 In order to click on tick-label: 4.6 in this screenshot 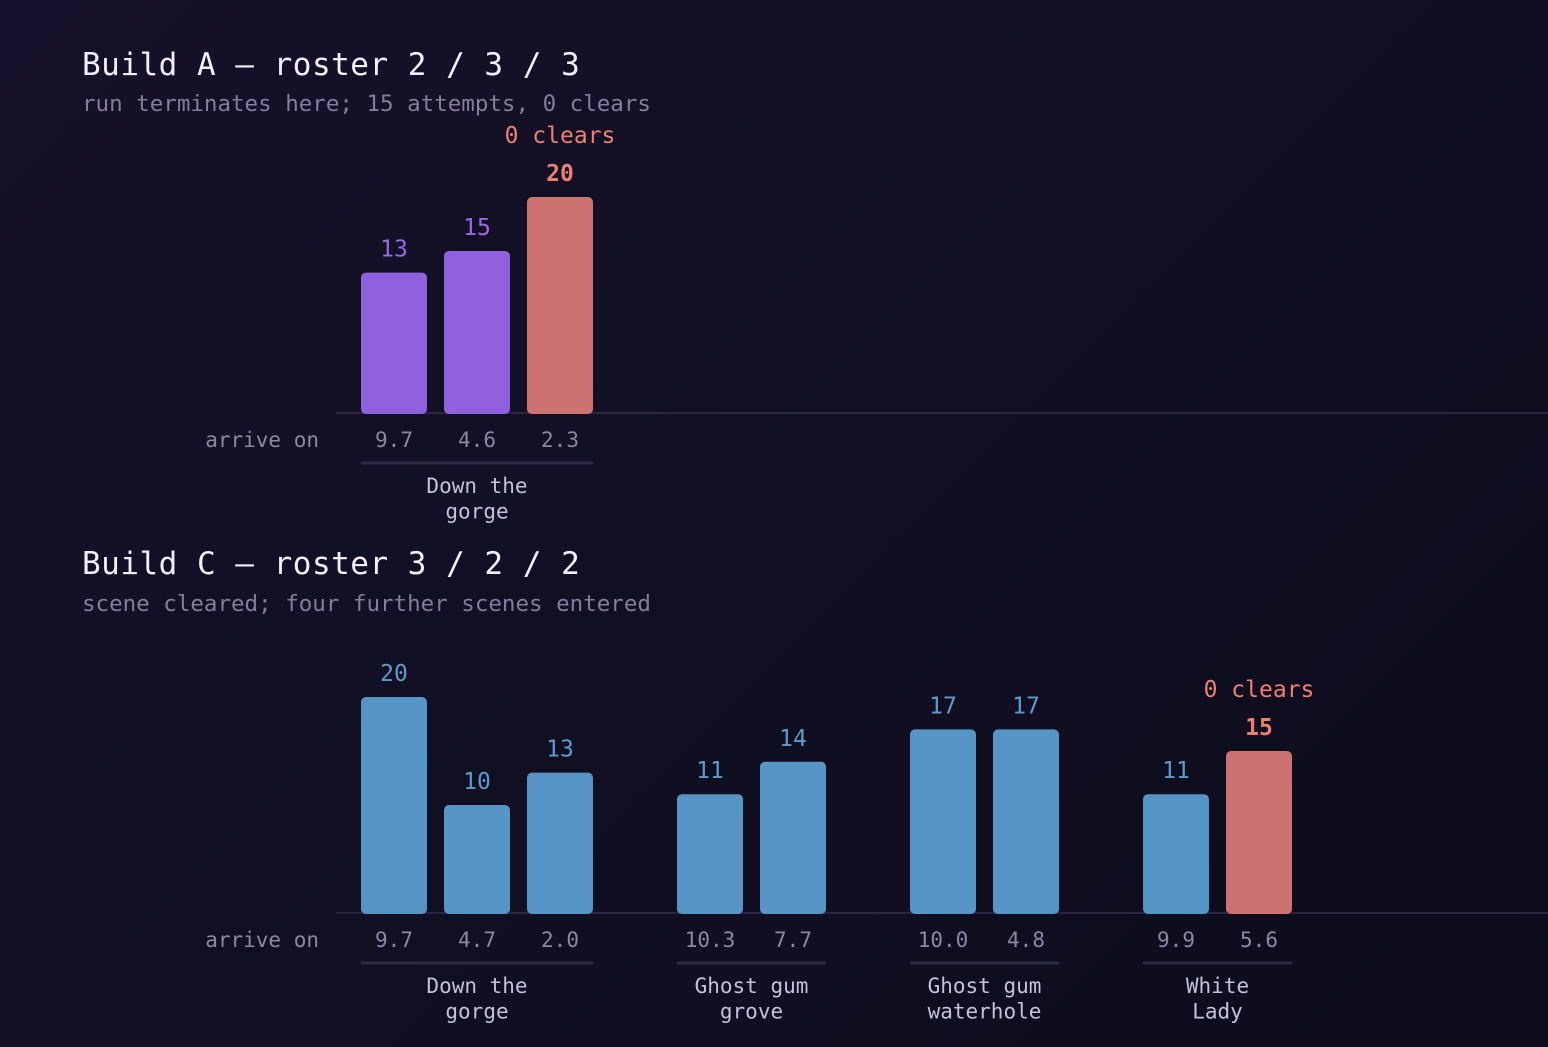, I will do `click(477, 440)`.